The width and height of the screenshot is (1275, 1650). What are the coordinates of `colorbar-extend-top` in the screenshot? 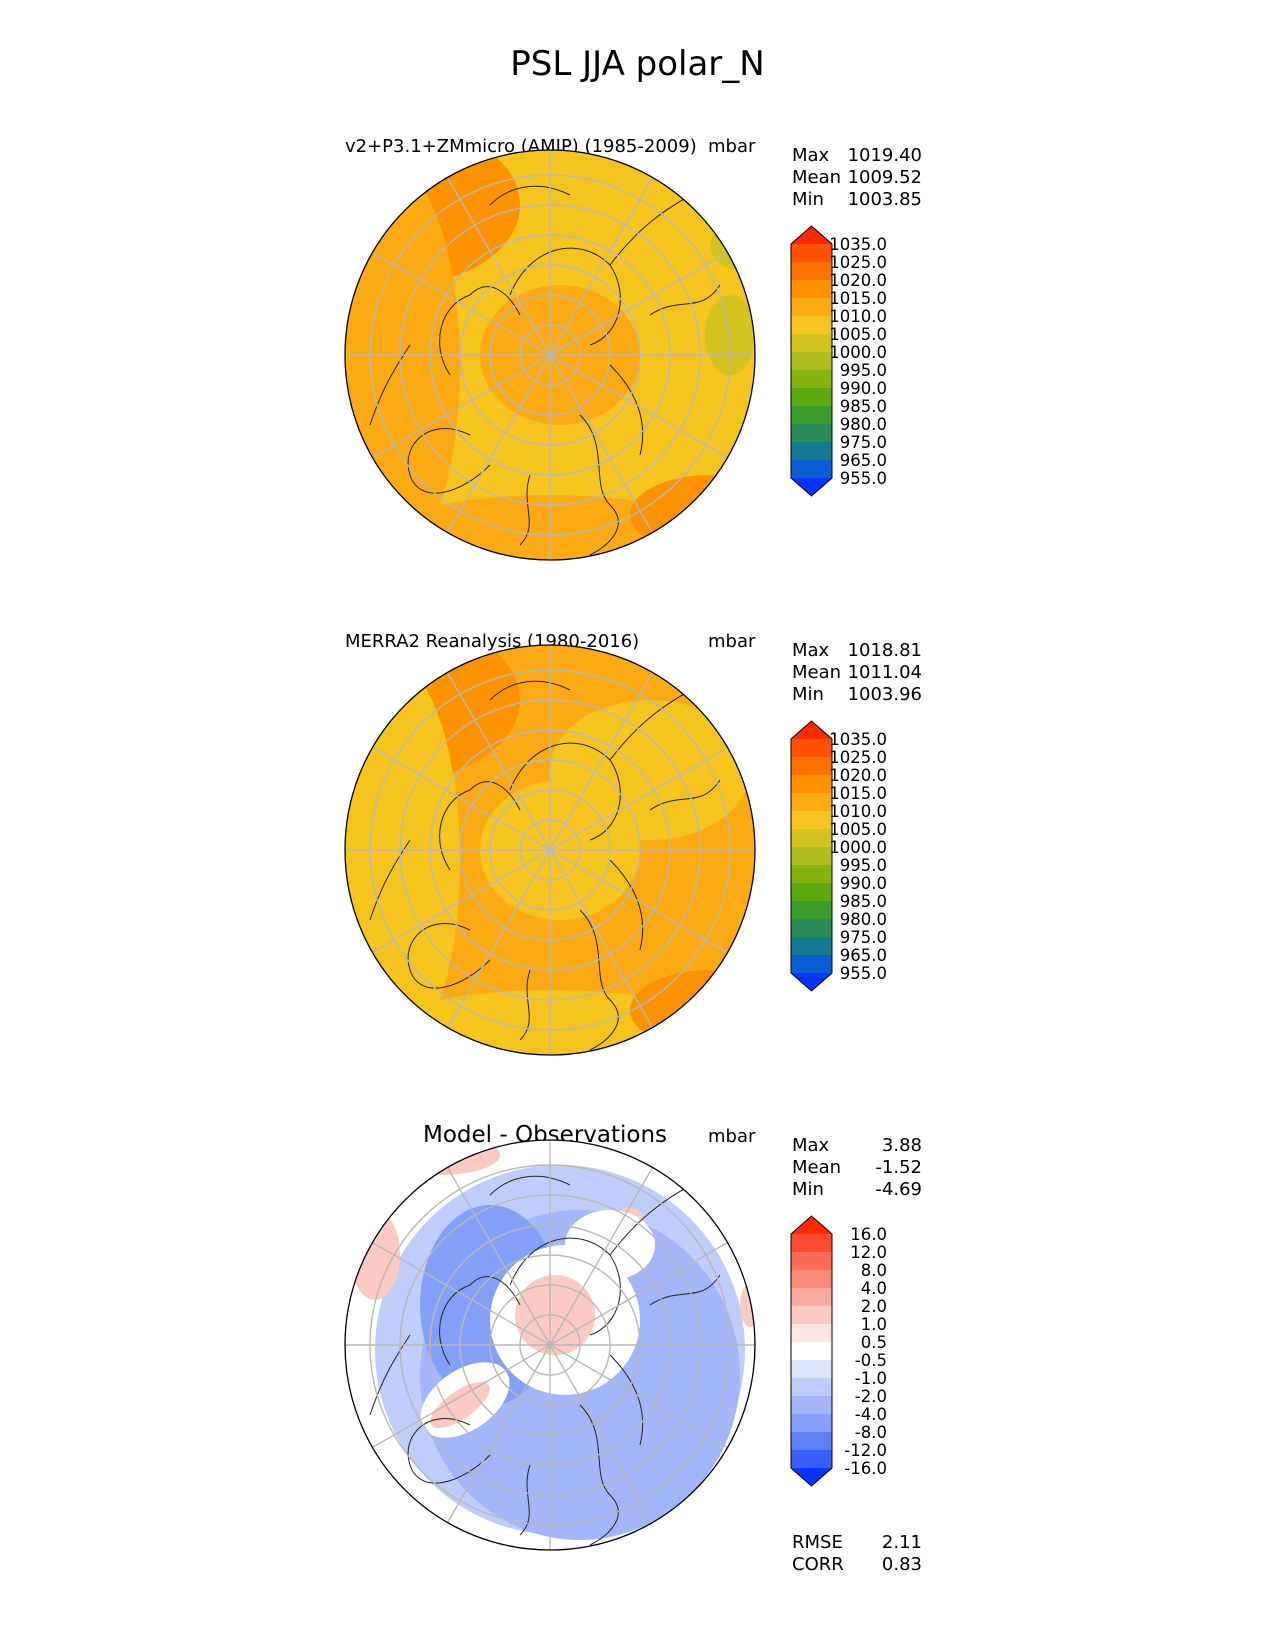 It's located at (811, 235).